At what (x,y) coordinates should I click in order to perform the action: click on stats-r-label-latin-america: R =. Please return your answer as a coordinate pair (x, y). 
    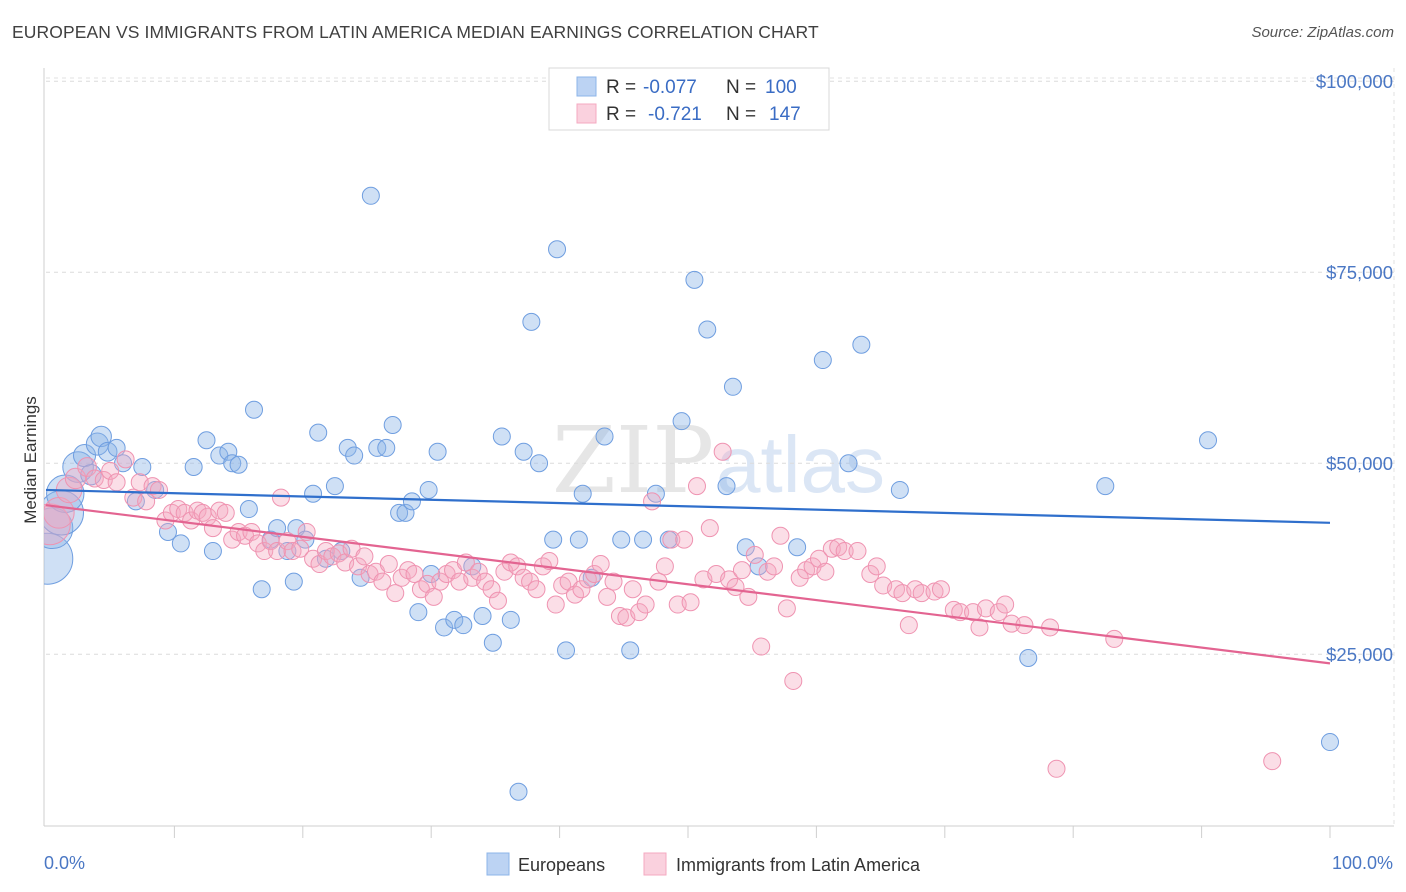
    Looking at the image, I should click on (621, 114).